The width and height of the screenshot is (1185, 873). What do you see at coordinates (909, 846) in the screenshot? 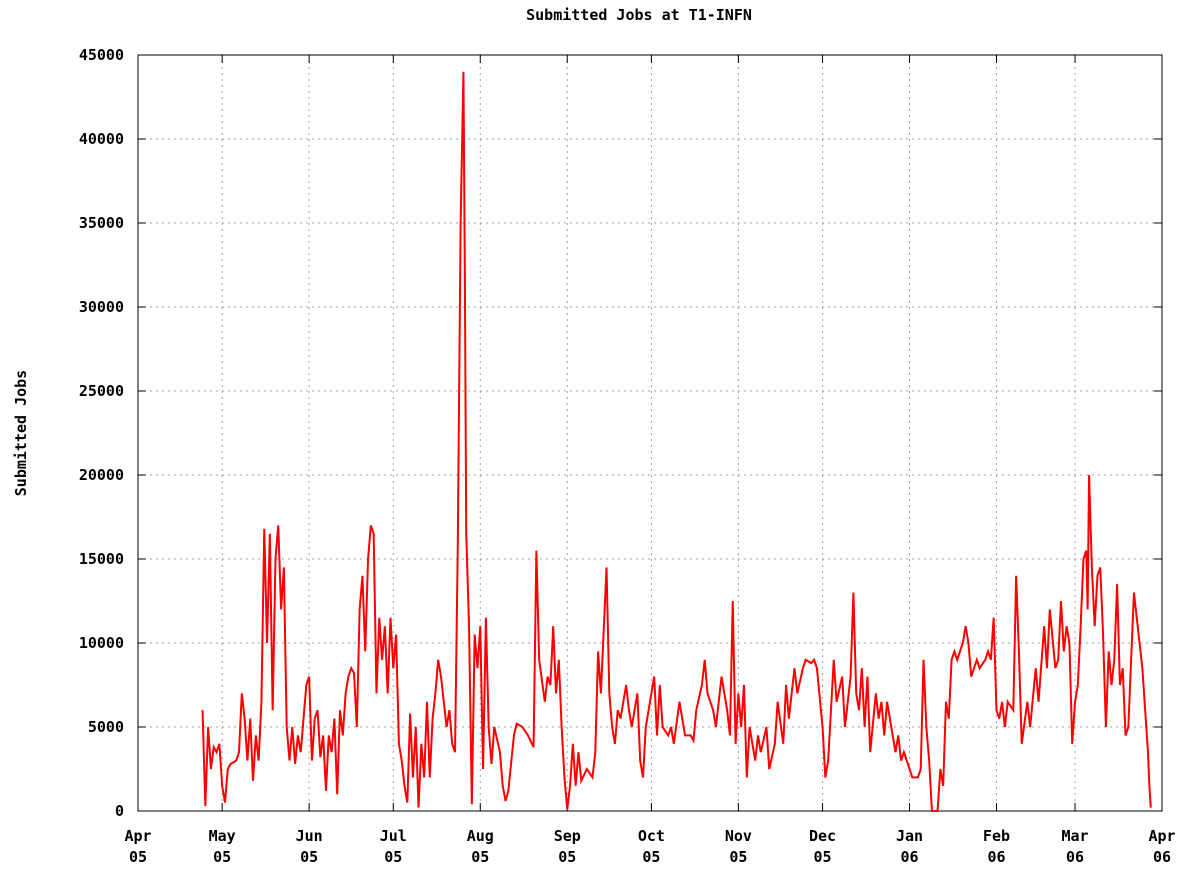
I see `x-tick-label: Jan 06` at bounding box center [909, 846].